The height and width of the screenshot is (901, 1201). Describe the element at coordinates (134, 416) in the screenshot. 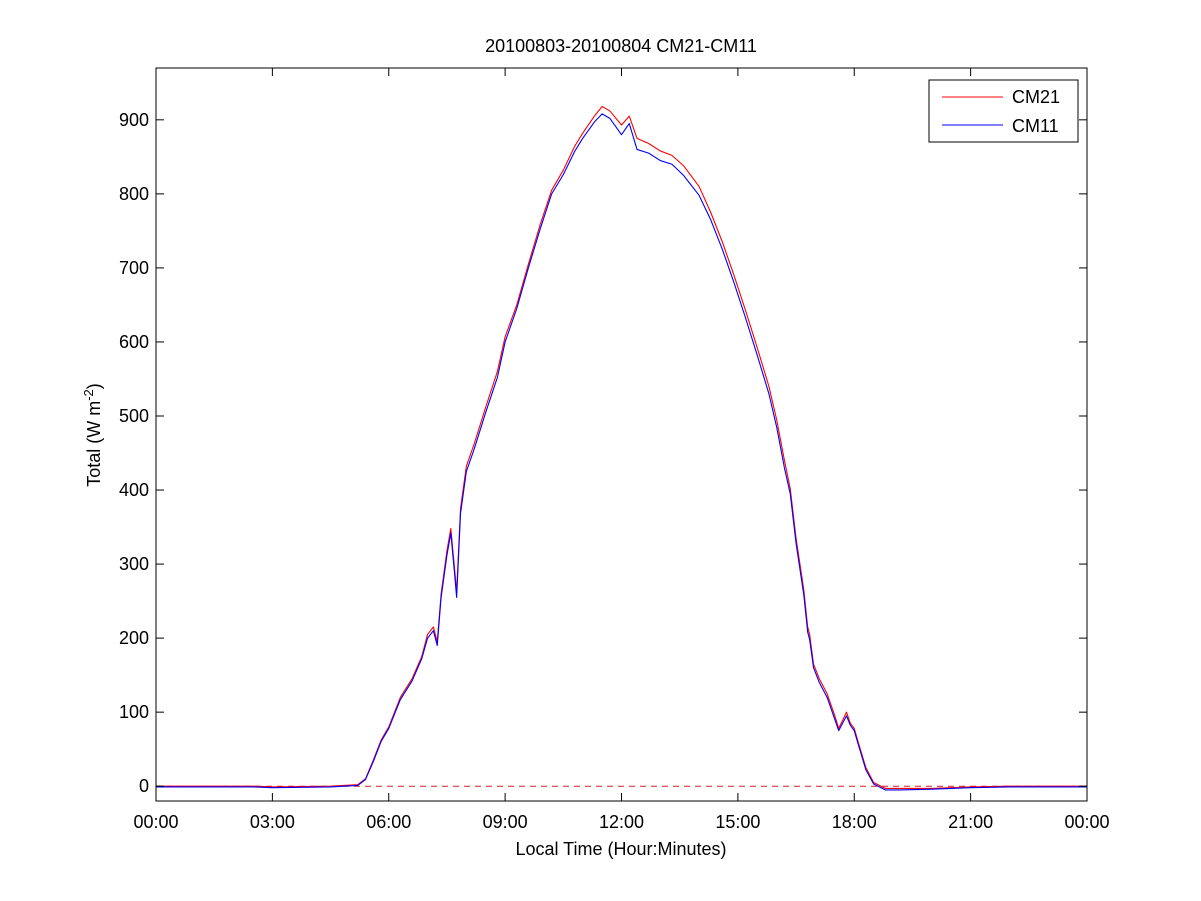

I see `y-tick-label: 500` at that location.